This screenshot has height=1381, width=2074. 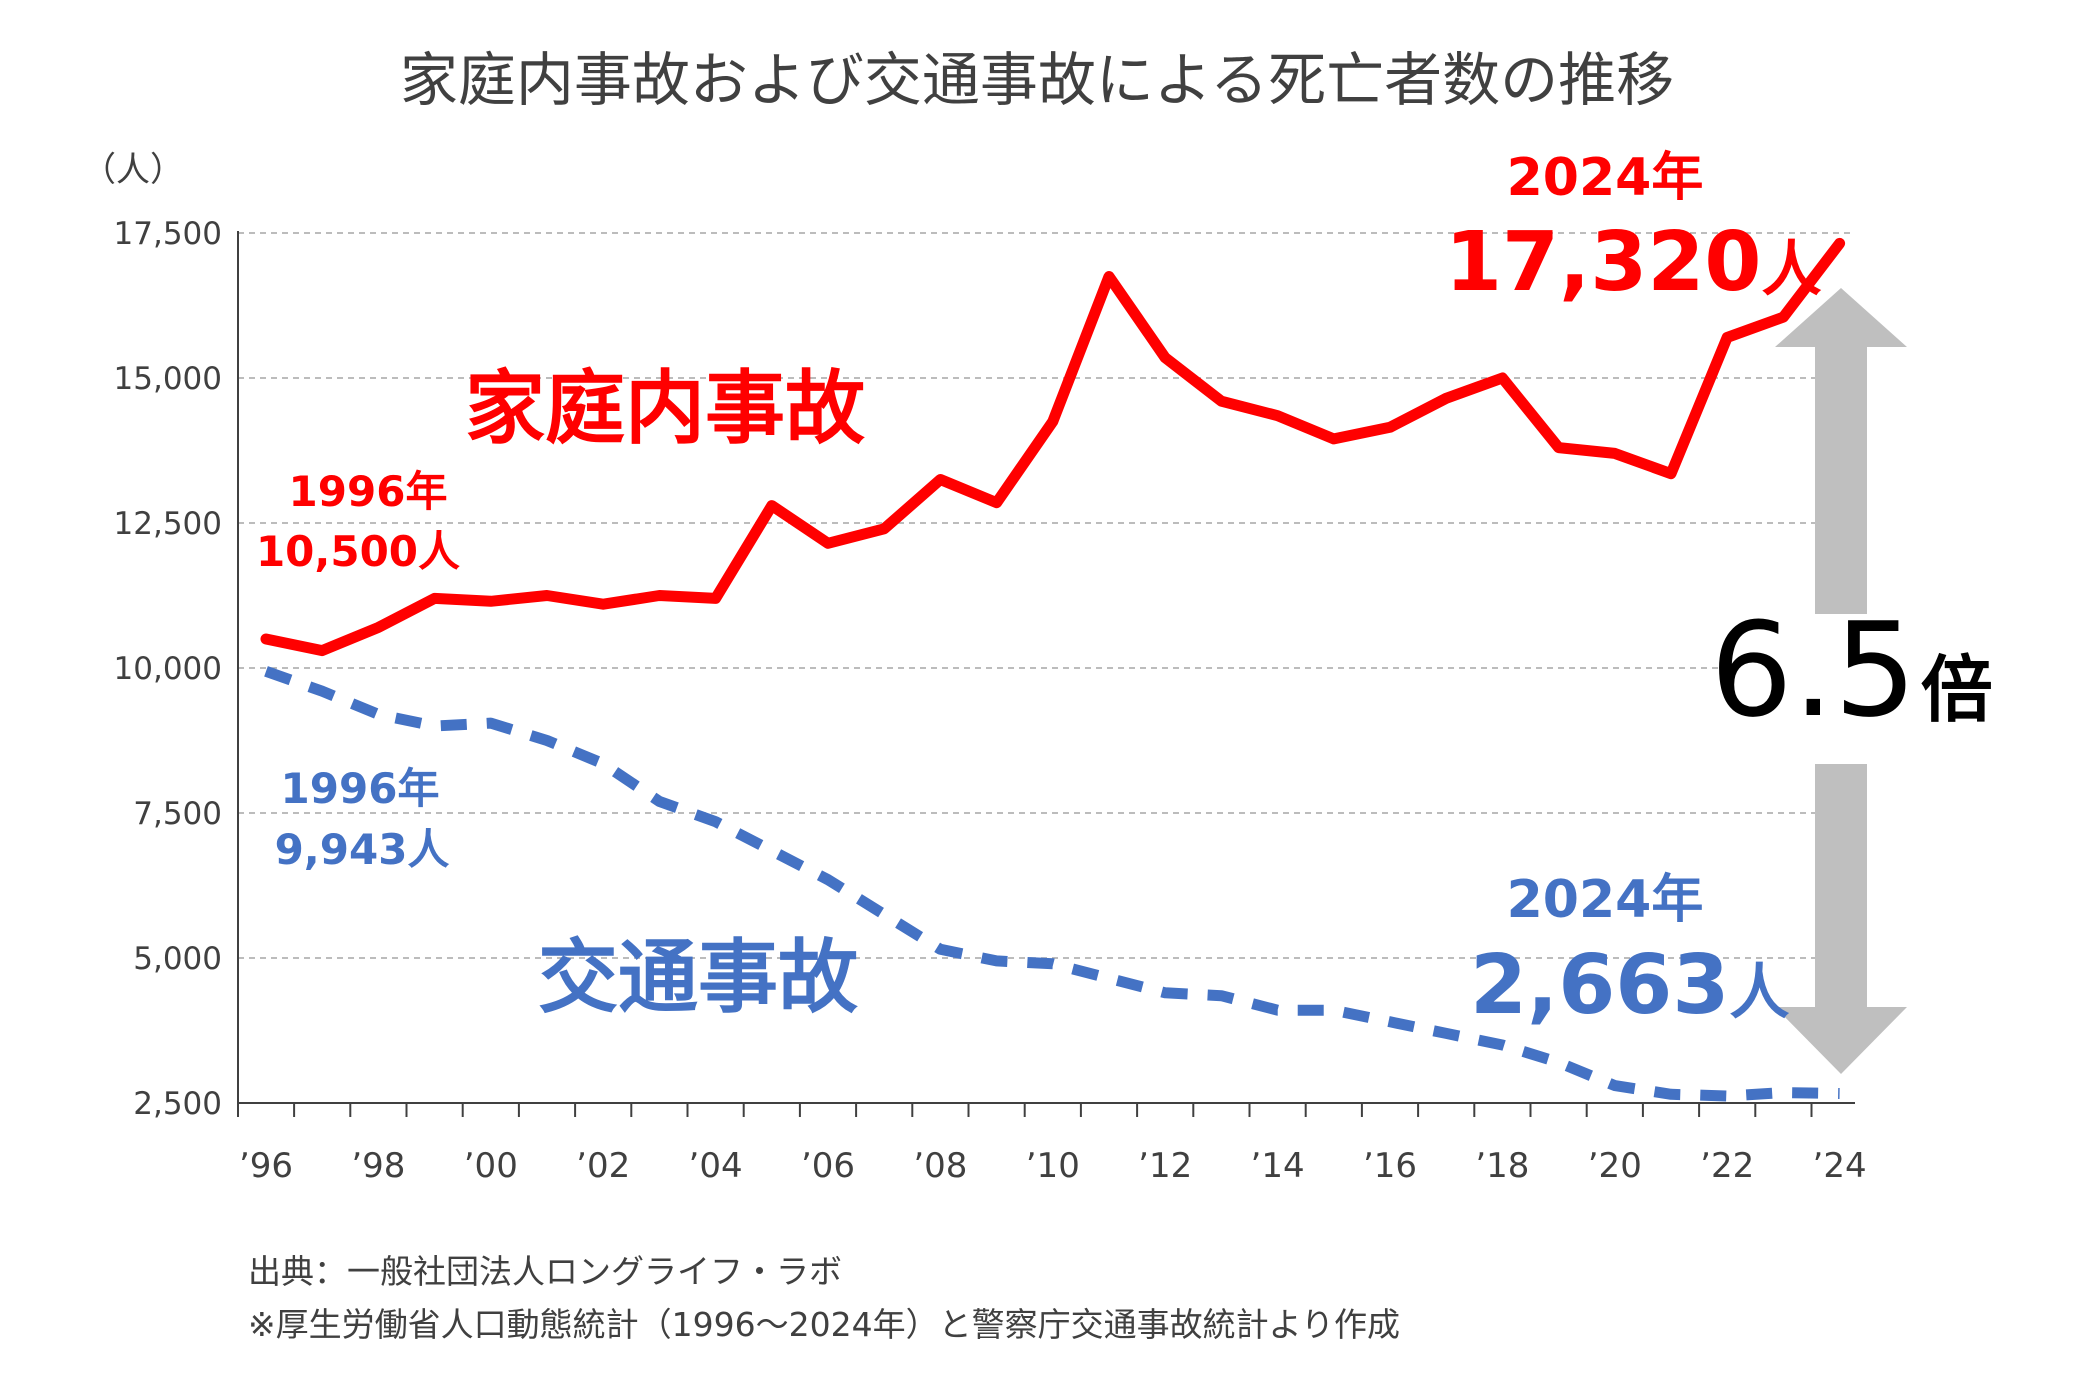 What do you see at coordinates (168, 524) in the screenshot?
I see `y-tick-label: 12,500` at bounding box center [168, 524].